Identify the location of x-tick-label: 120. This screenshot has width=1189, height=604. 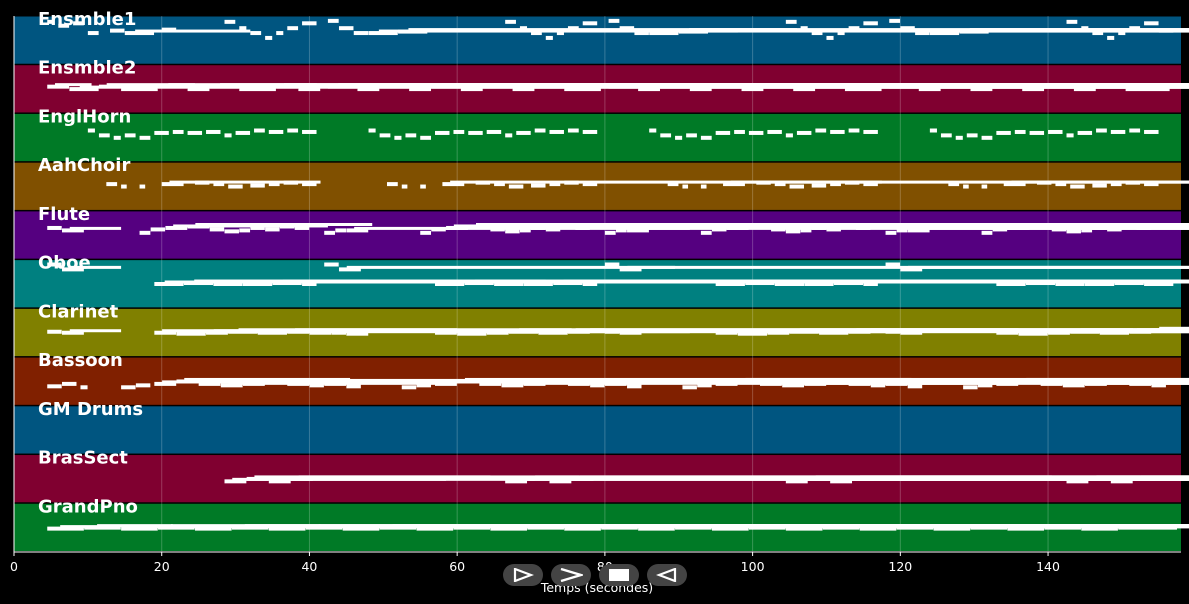
(900, 566).